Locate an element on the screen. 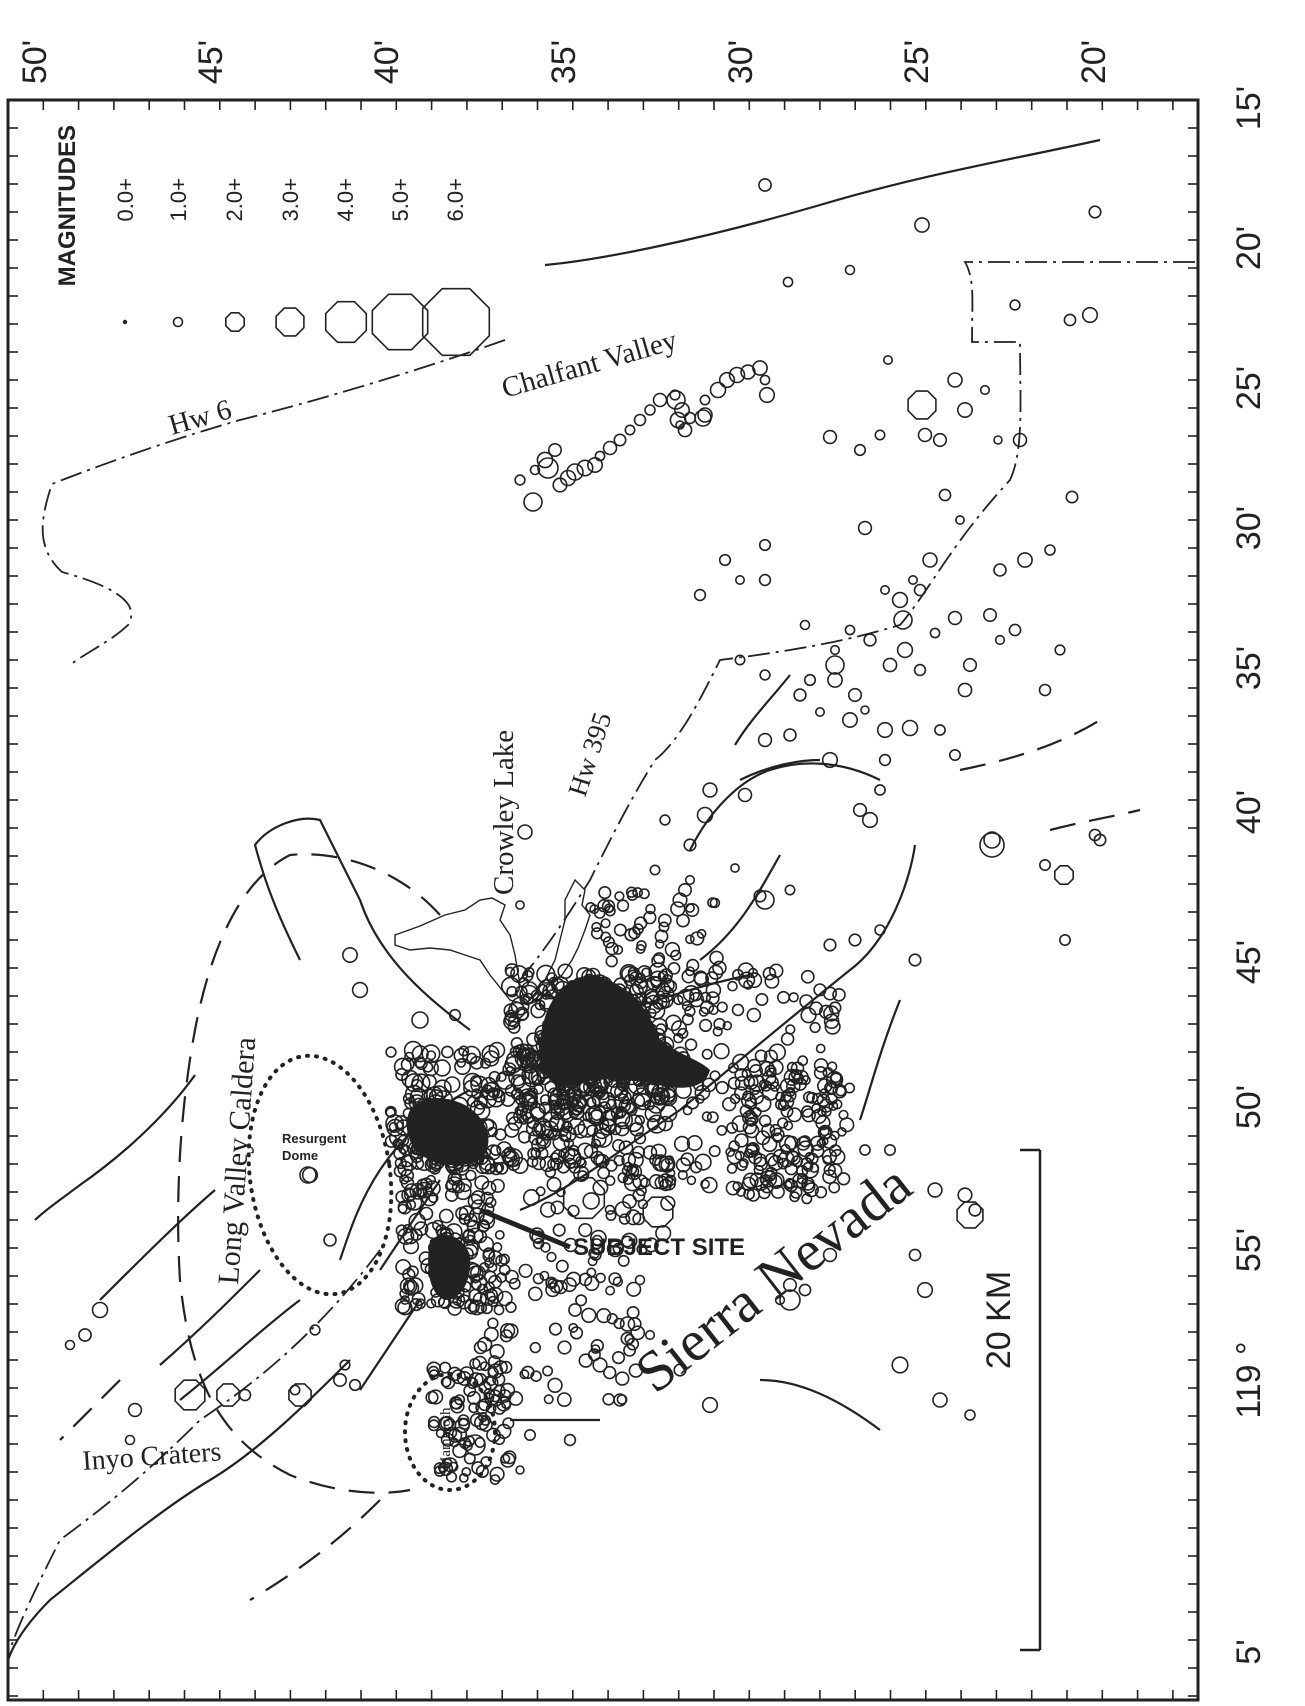 This screenshot has width=1305, height=1706. dense-seismicity is located at coordinates (447, 1132).